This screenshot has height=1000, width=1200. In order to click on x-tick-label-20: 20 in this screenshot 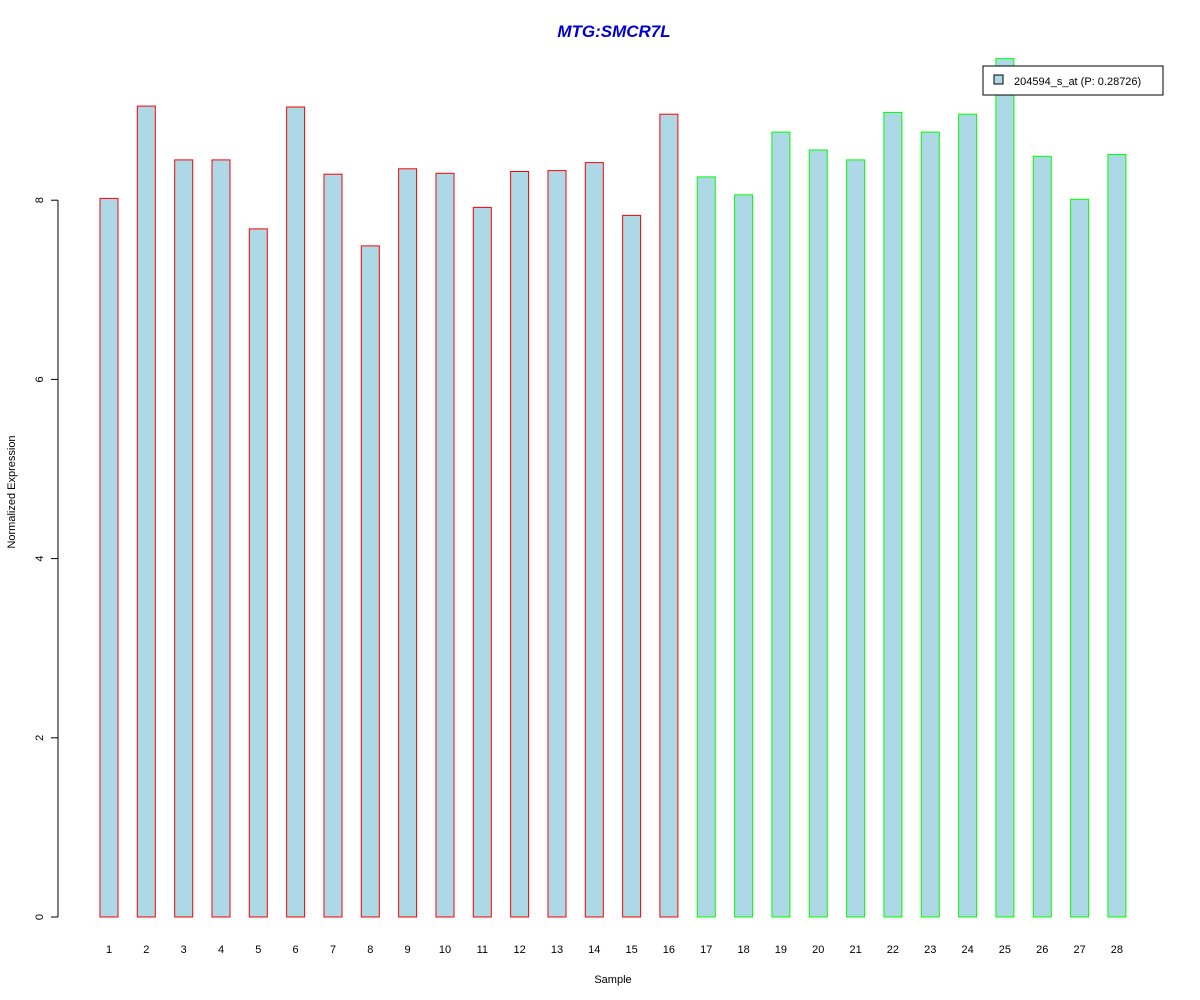, I will do `click(818, 950)`.